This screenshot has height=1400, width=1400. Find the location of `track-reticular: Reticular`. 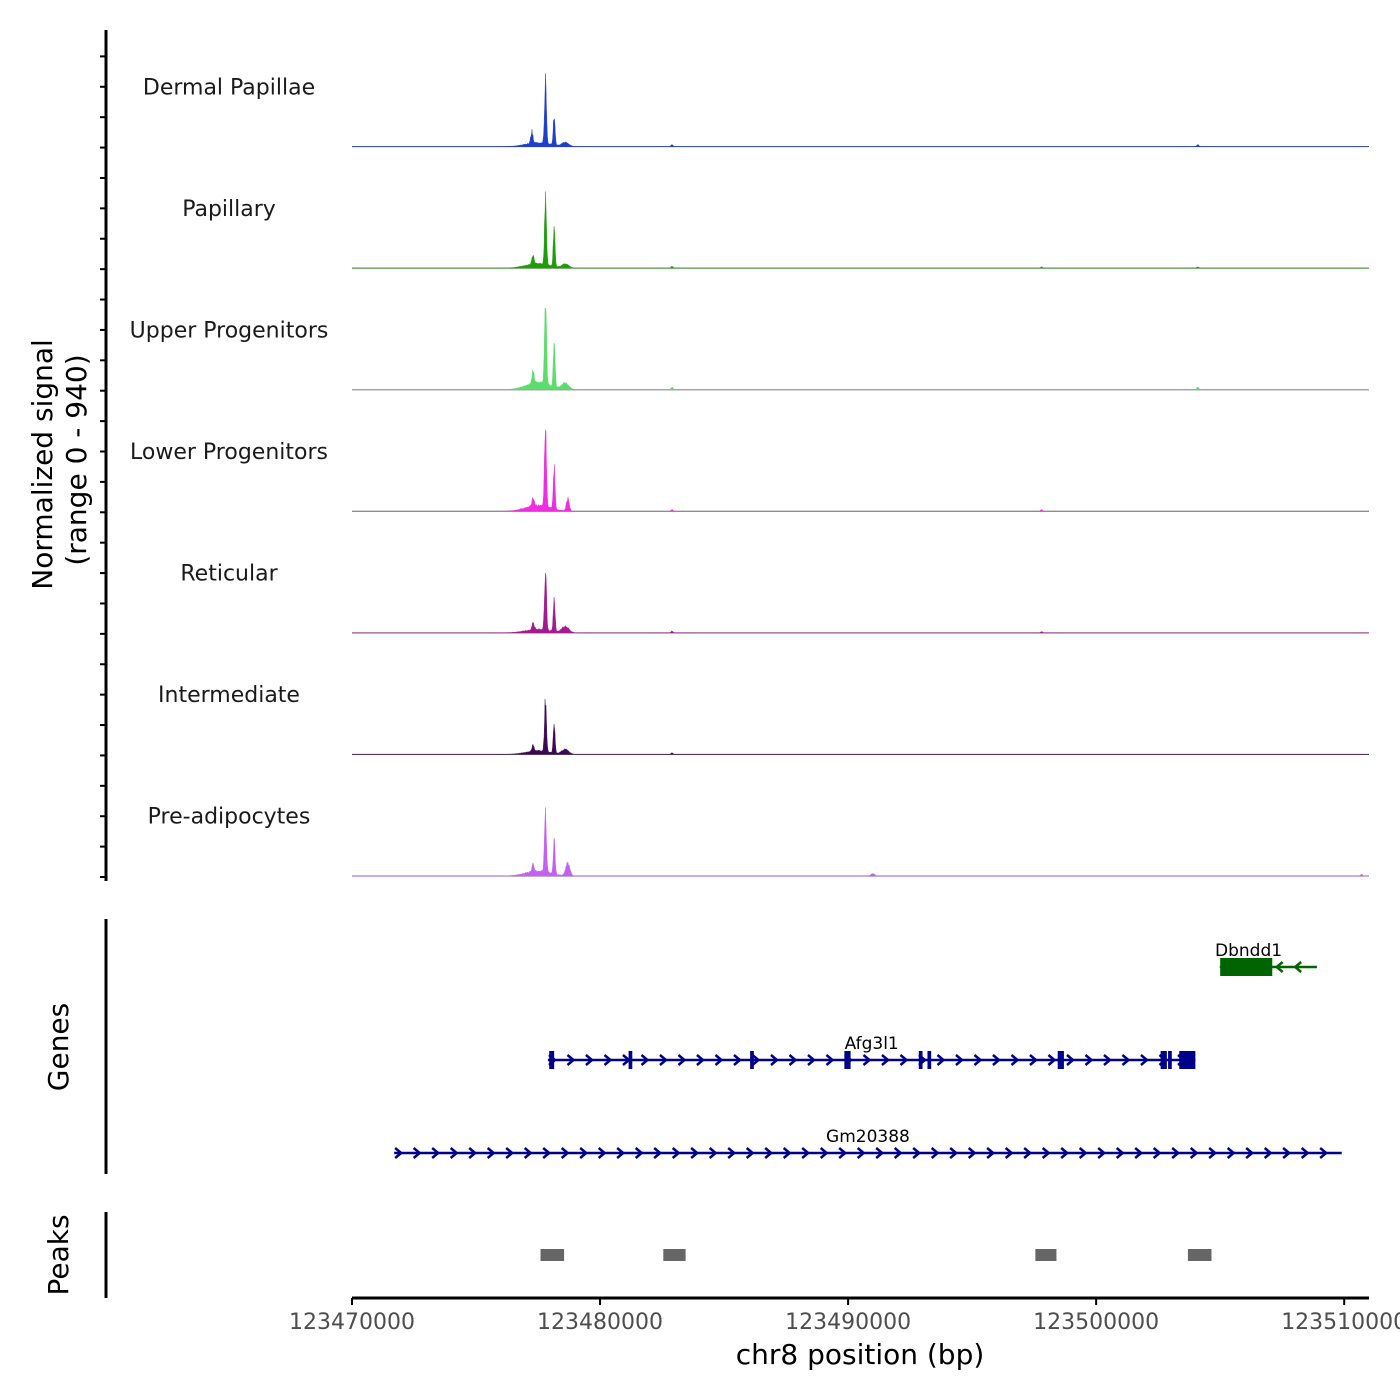

track-reticular: Reticular is located at coordinates (775, 598).